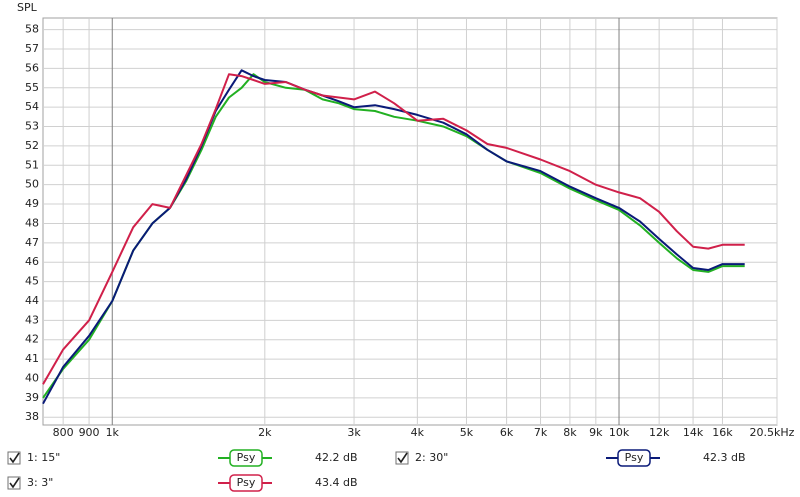 The width and height of the screenshot is (800, 497). What do you see at coordinates (619, 432) in the screenshot?
I see `x-tick-label: 10k` at bounding box center [619, 432].